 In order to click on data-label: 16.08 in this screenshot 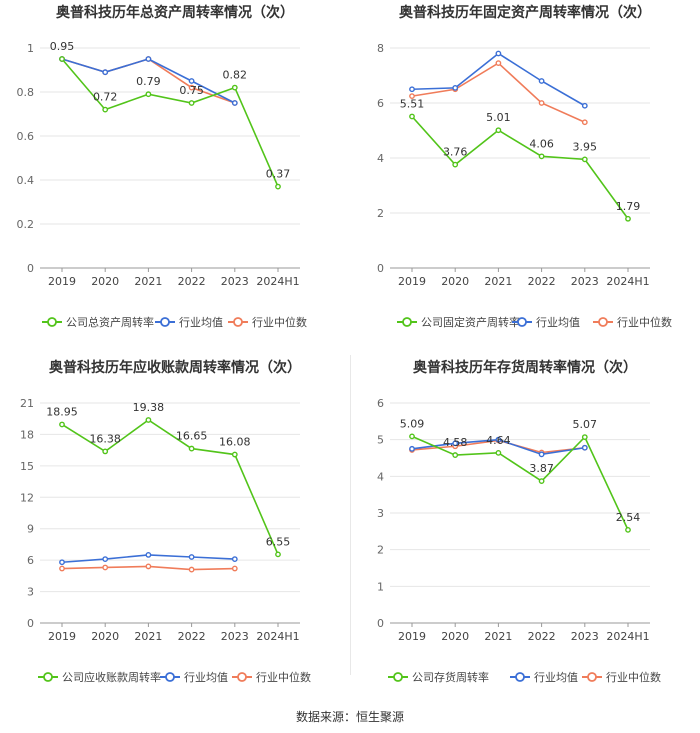, I will do `click(235, 442)`.